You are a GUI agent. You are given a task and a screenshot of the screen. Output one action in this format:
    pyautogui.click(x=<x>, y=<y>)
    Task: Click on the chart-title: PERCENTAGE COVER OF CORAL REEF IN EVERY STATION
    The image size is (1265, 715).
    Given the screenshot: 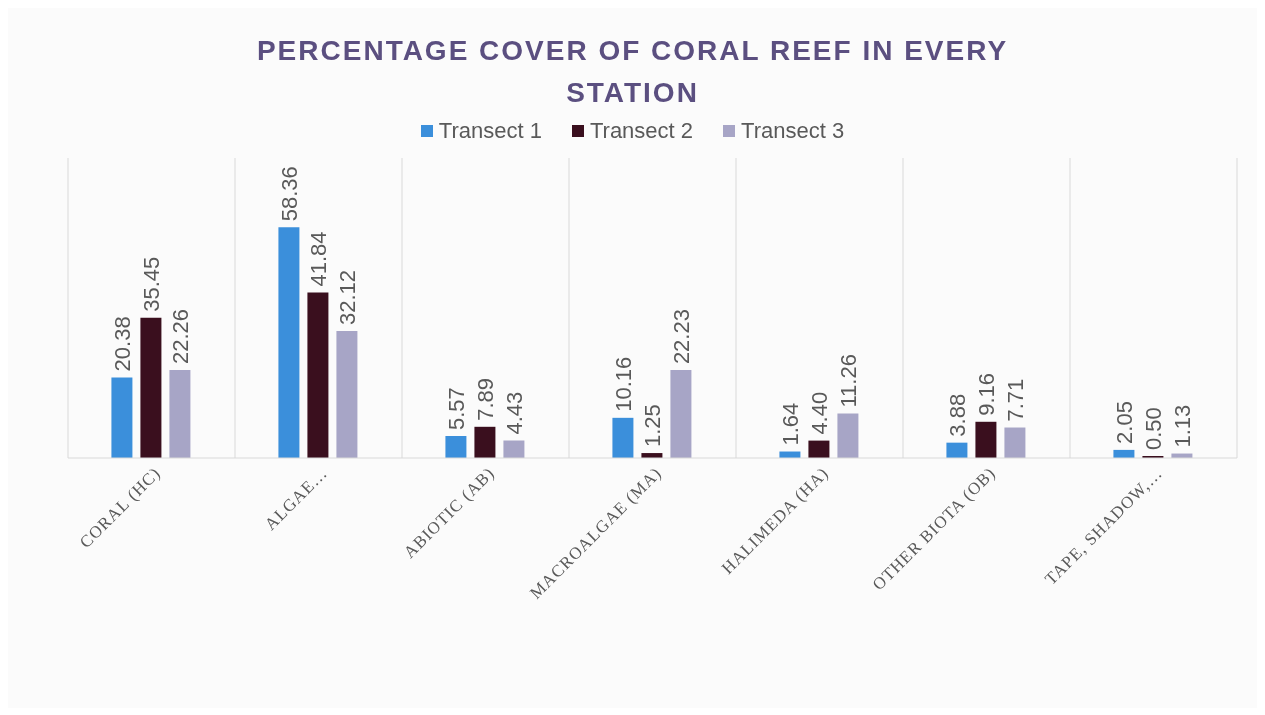 What is the action you would take?
    pyautogui.click(x=632, y=72)
    